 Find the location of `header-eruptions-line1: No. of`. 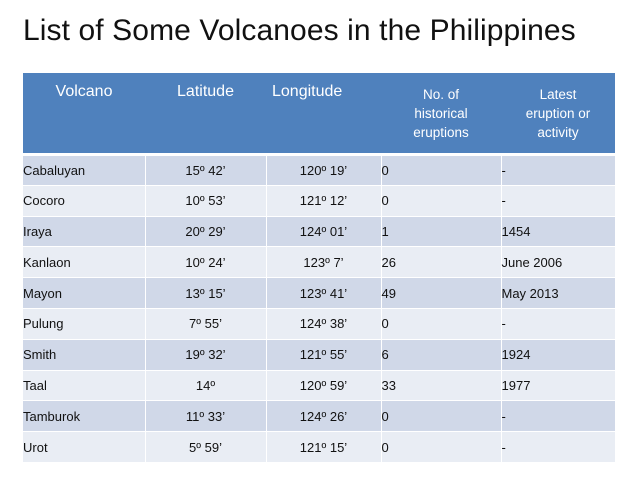

header-eruptions-line1: No. of is located at coordinates (441, 94).